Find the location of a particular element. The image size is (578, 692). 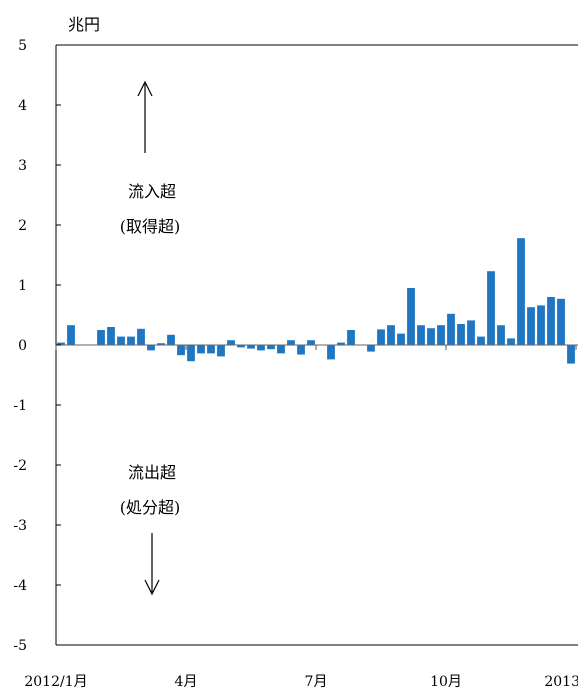

inflow-label: 流入超 is located at coordinates (152, 191).